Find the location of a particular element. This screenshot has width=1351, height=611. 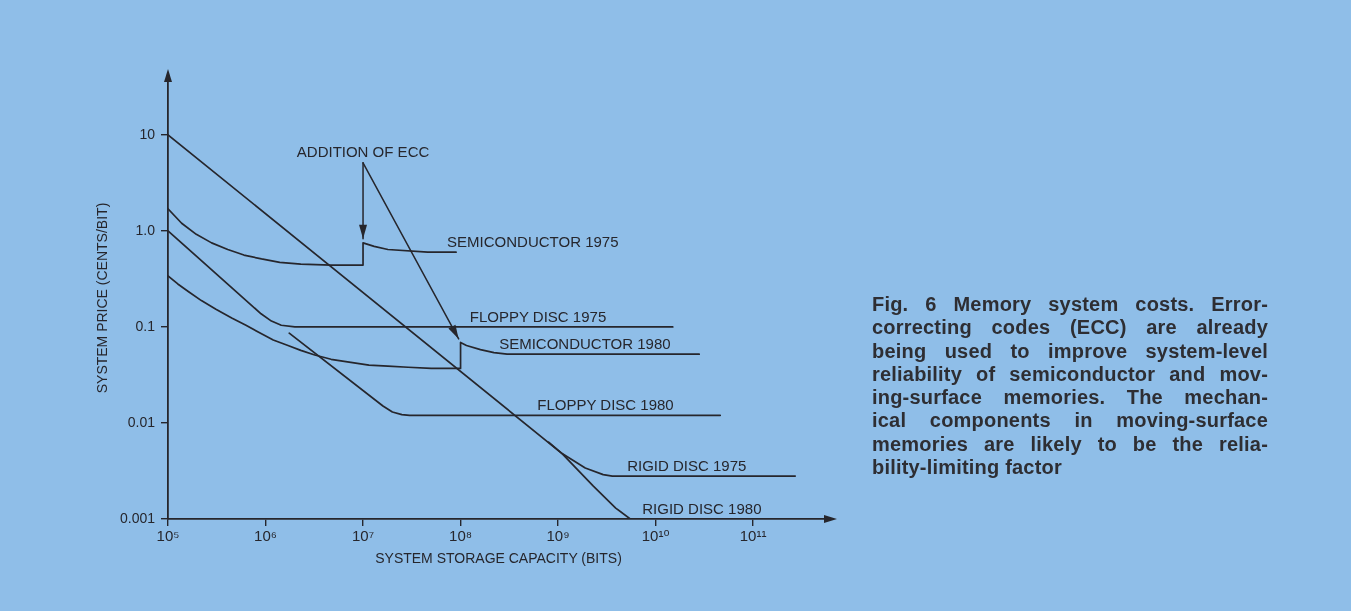

x-axis-title: SYSTEM STORAGE CAPACITY (BITS) is located at coordinates (498, 558).